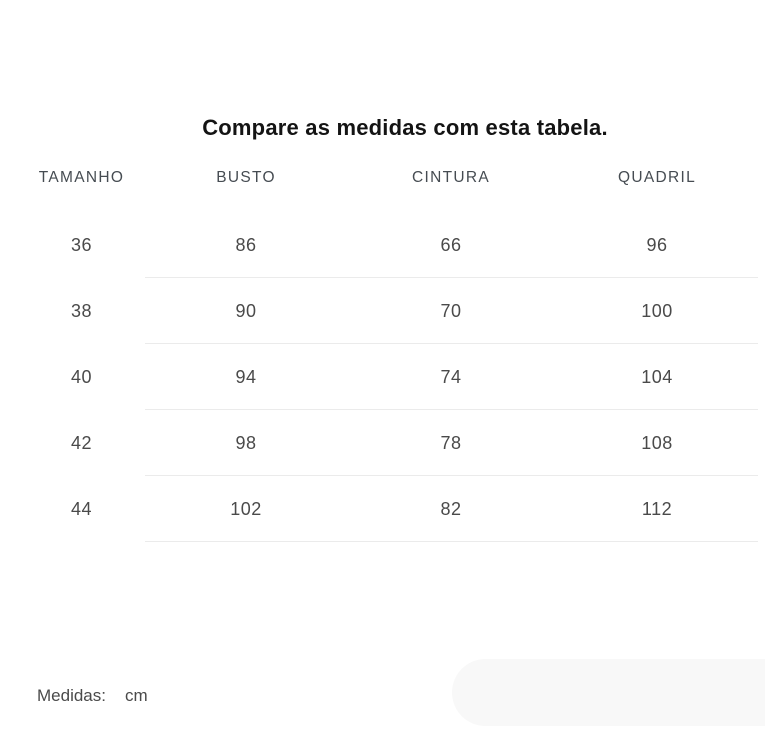 The width and height of the screenshot is (765, 745). What do you see at coordinates (657, 376) in the screenshot?
I see `cell-quadril: 104` at bounding box center [657, 376].